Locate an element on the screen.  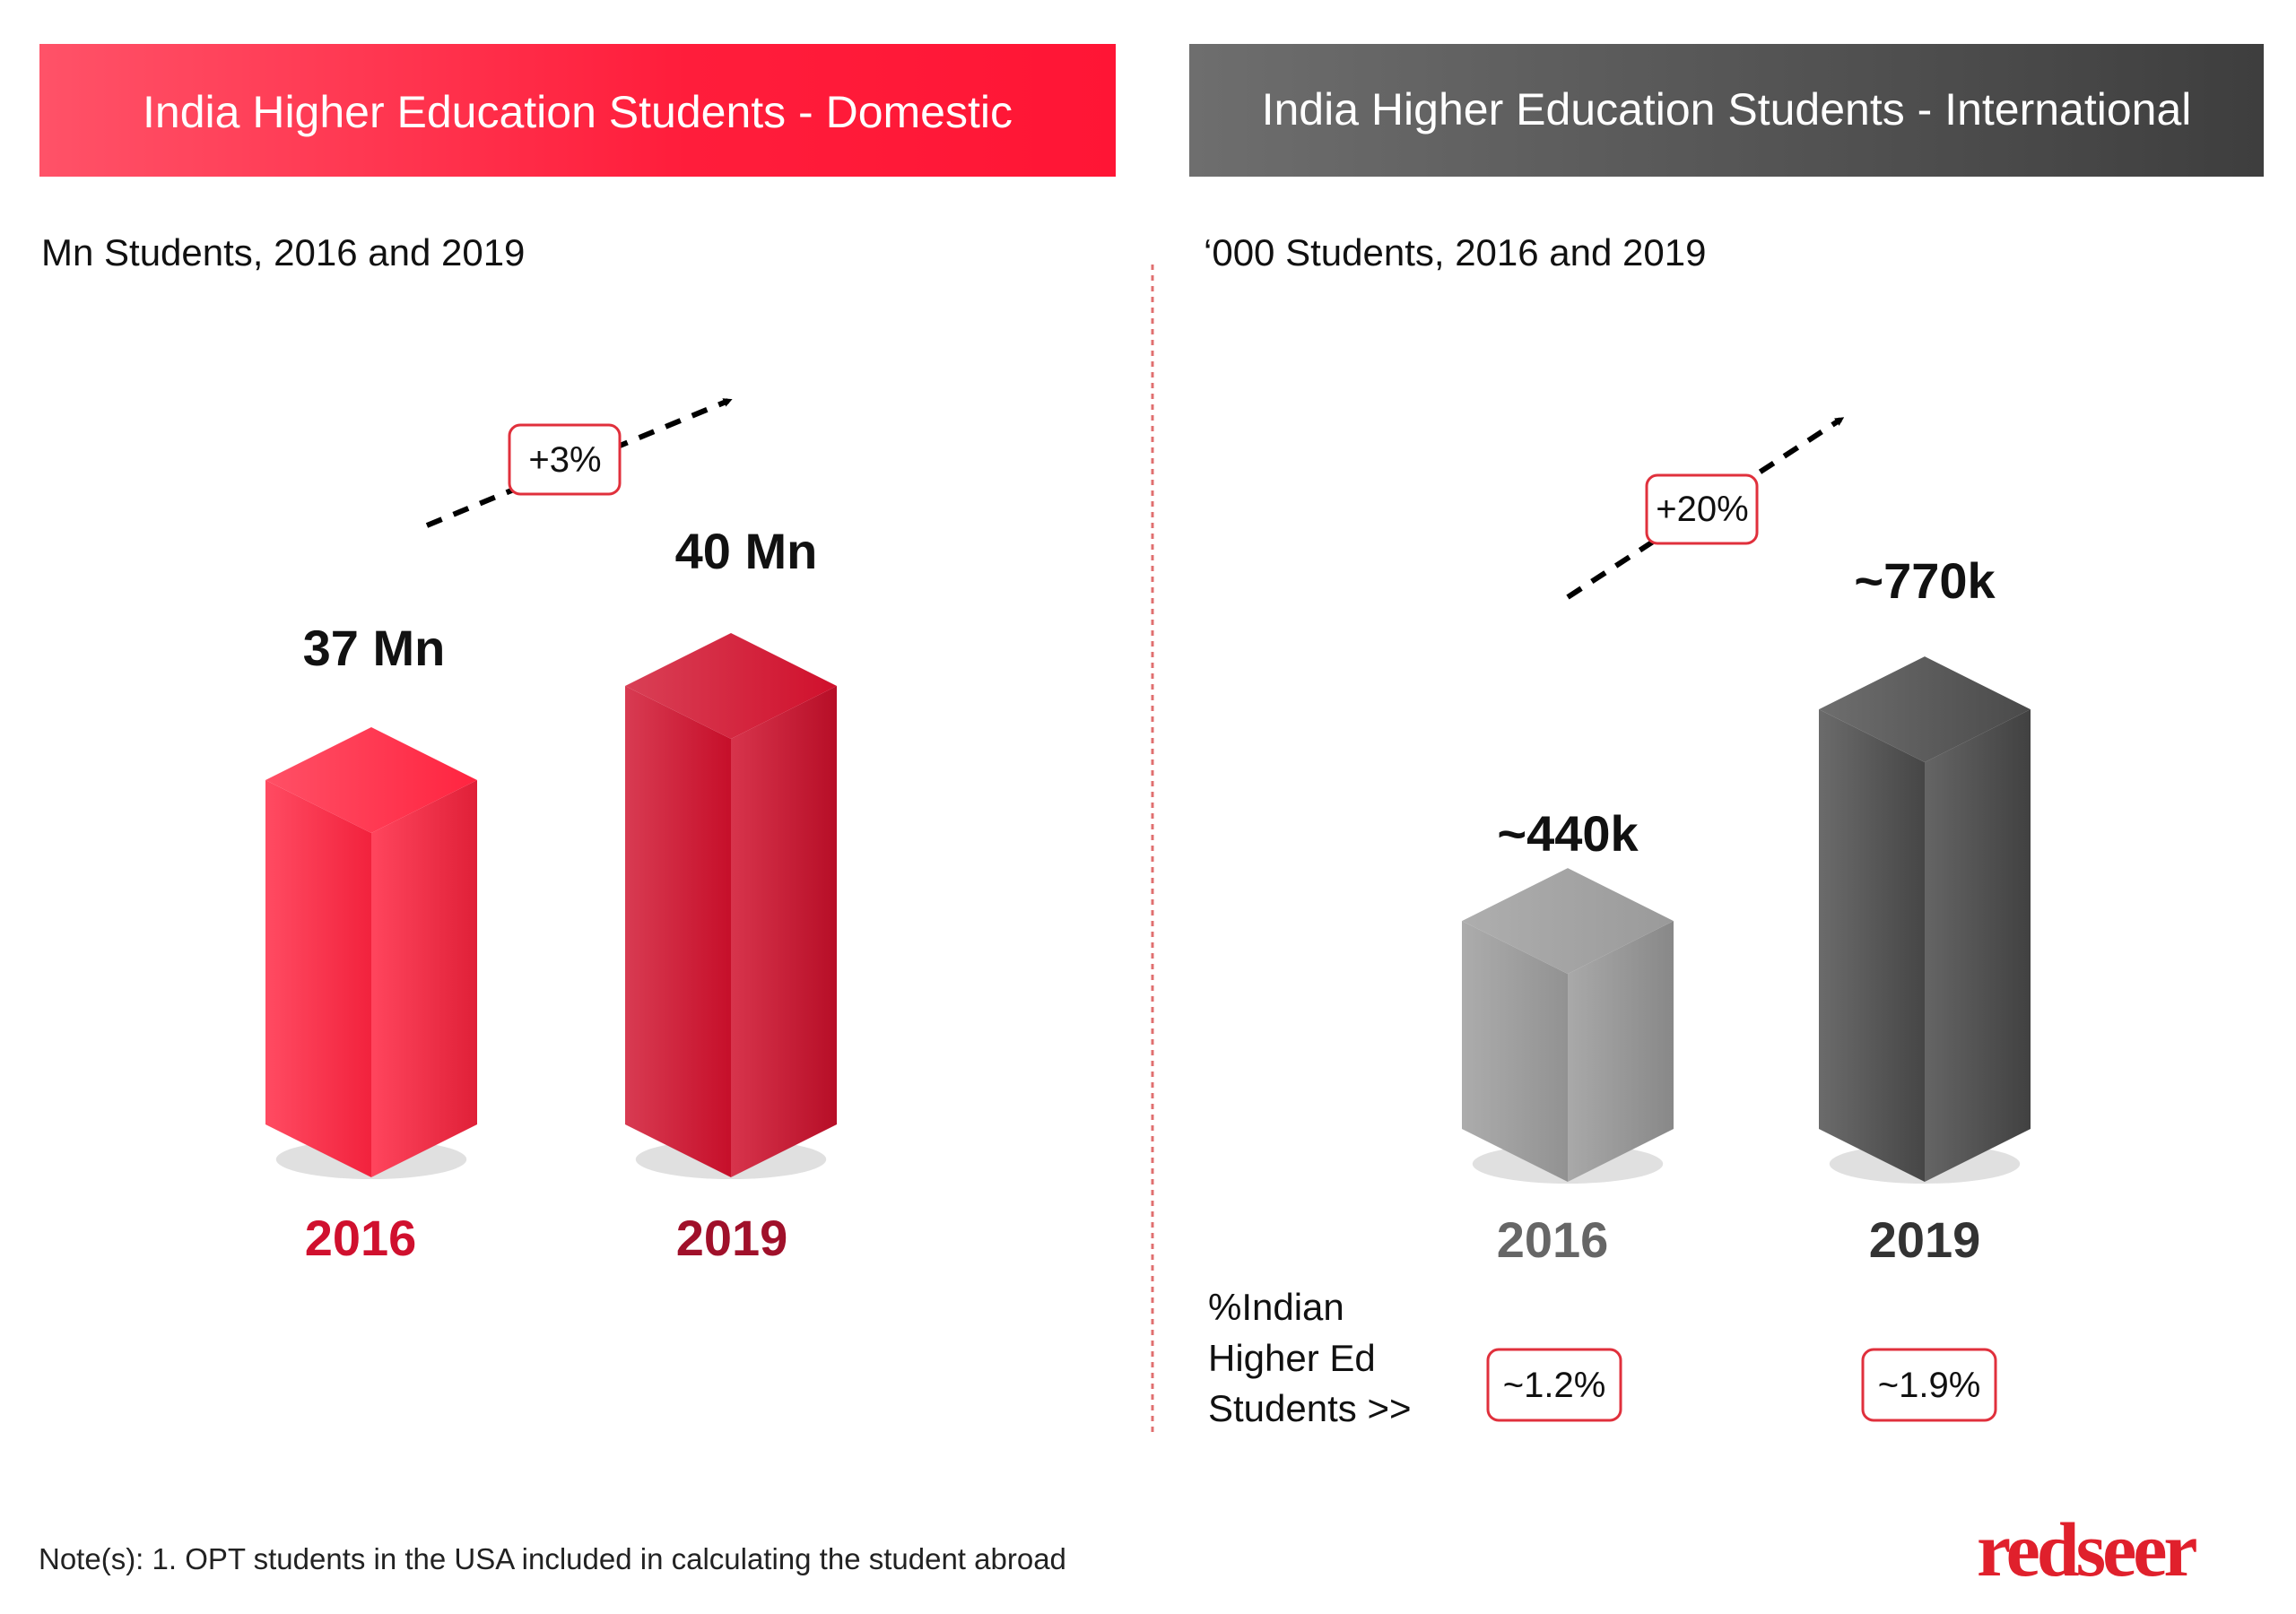
international-bar-left-face-2016 is located at coordinates (1515, 1051).